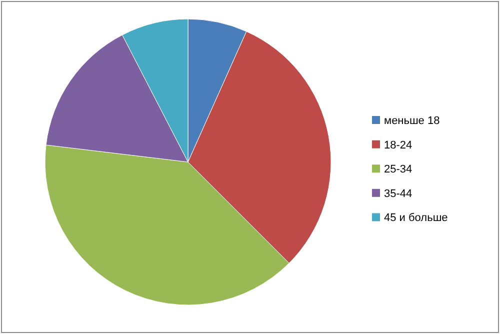 The width and height of the screenshot is (500, 334). Describe the element at coordinates (398, 170) in the screenshot. I see `legend-label: 25-34` at that location.